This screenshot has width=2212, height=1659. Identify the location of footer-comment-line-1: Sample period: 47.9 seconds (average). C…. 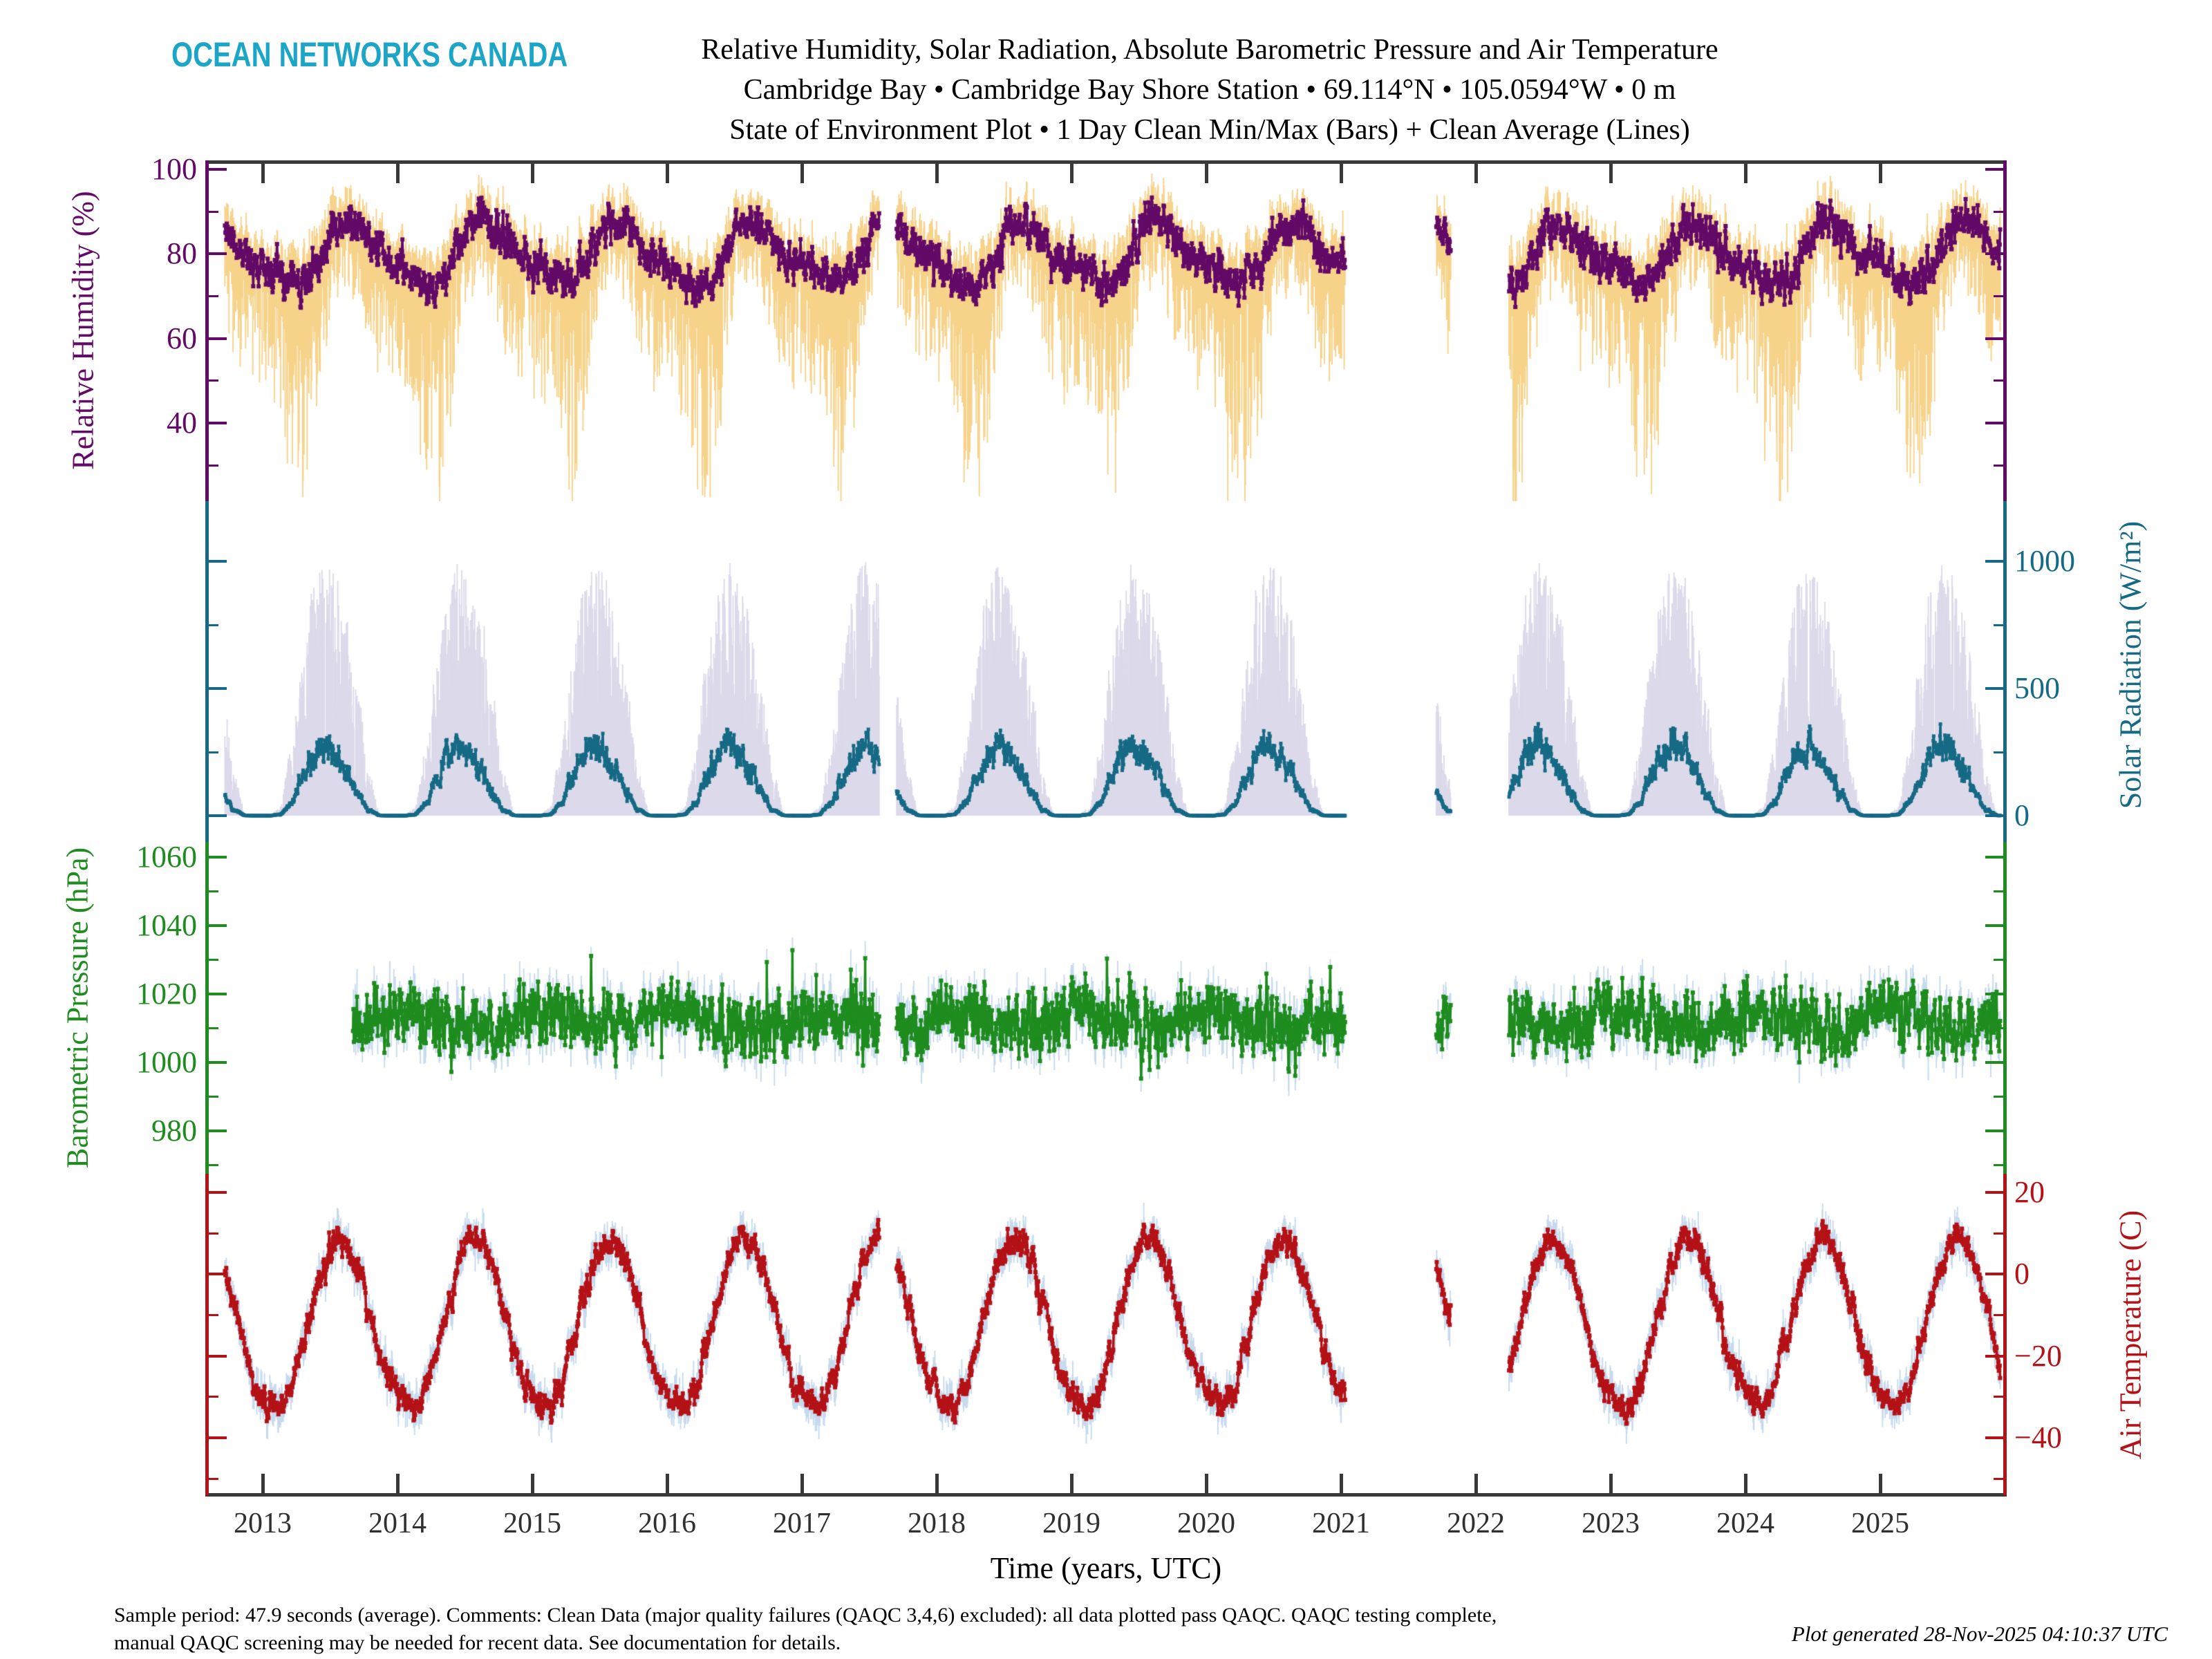
(805, 1615).